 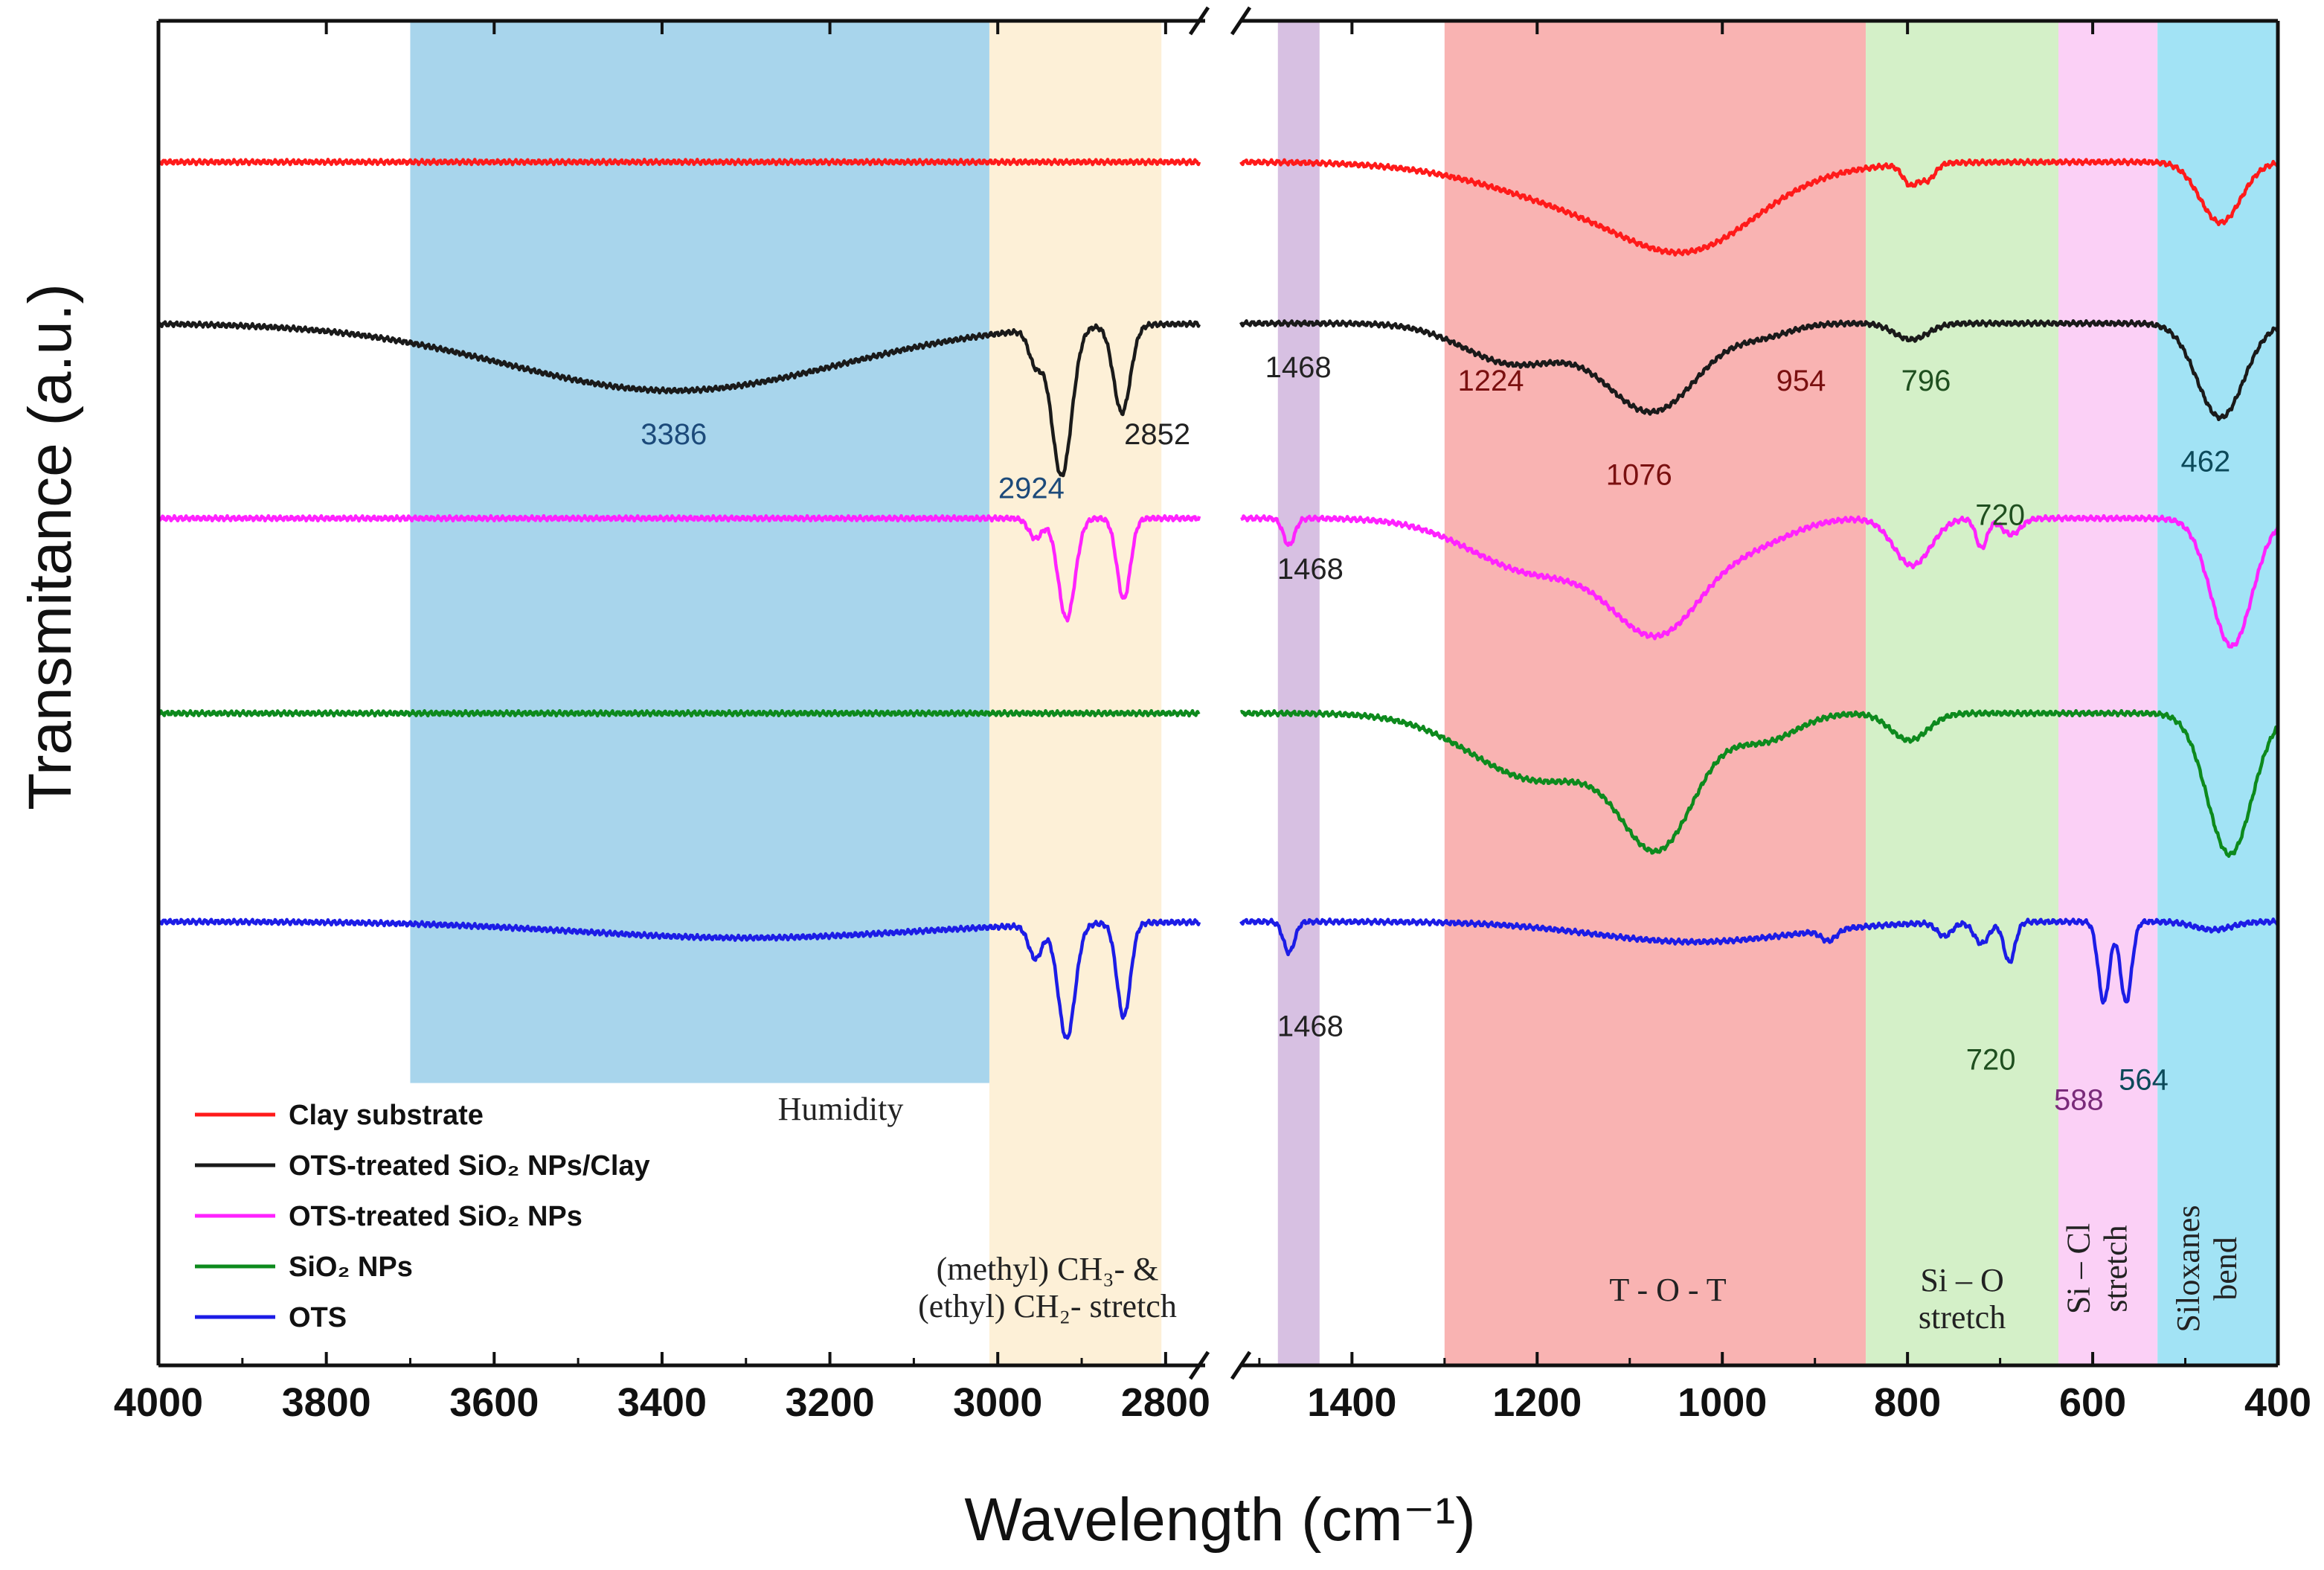 What do you see at coordinates (678, 162) in the screenshot?
I see `series-line-clay-substrate-left` at bounding box center [678, 162].